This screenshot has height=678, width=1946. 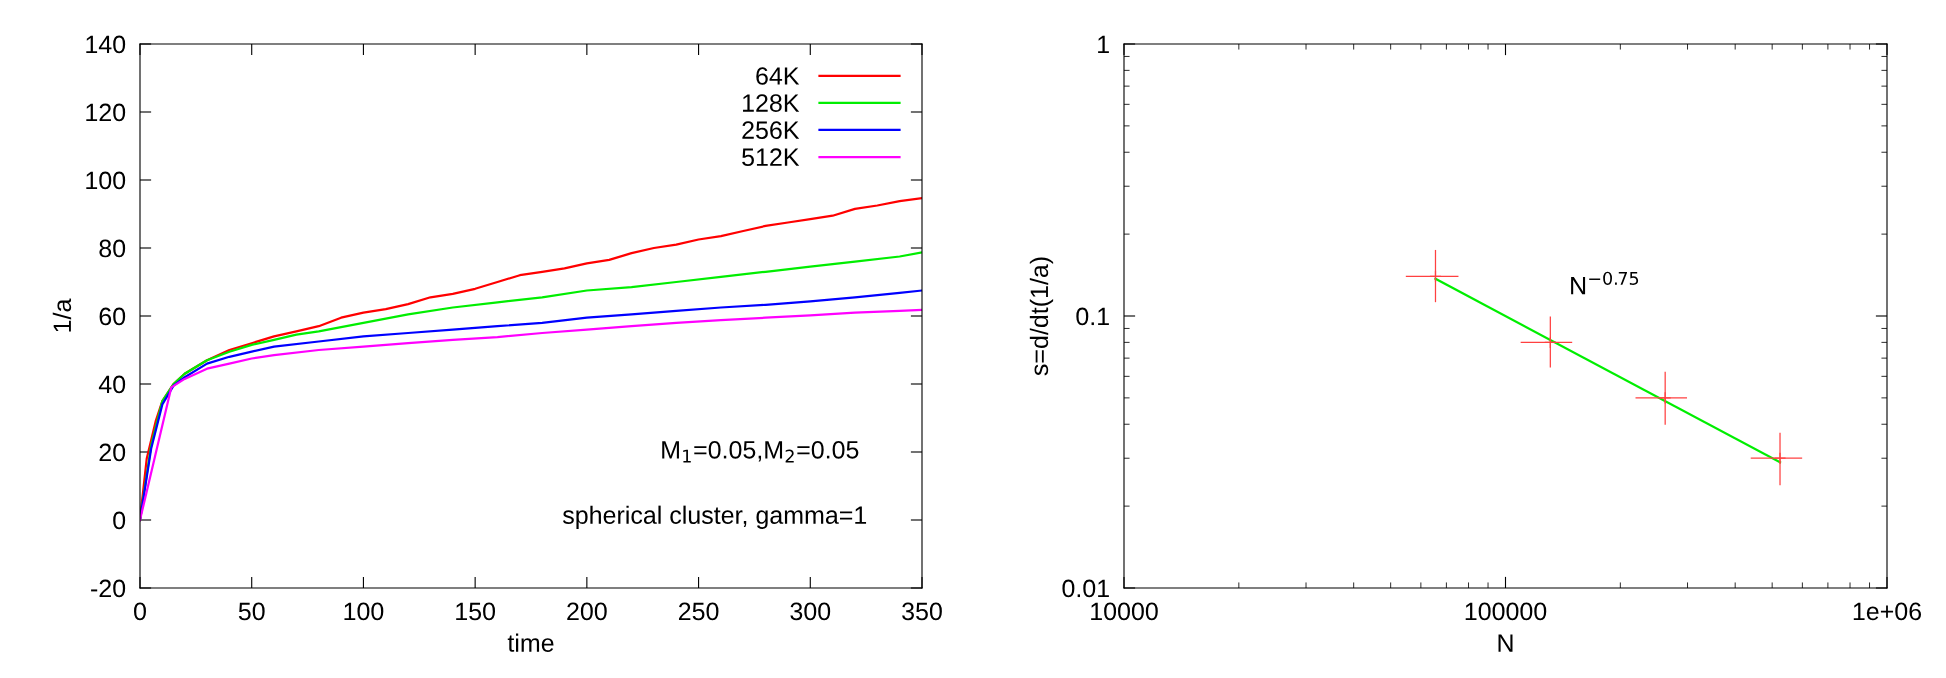 I want to click on annotation: N$^{−0.75}$, so click(x=1605, y=283).